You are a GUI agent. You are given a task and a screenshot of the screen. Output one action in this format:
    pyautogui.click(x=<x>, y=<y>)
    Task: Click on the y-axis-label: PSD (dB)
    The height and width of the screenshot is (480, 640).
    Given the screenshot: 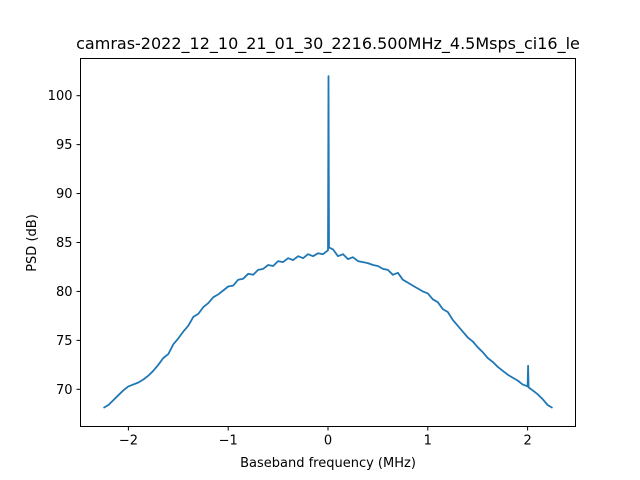 What is the action you would take?
    pyautogui.click(x=32, y=243)
    